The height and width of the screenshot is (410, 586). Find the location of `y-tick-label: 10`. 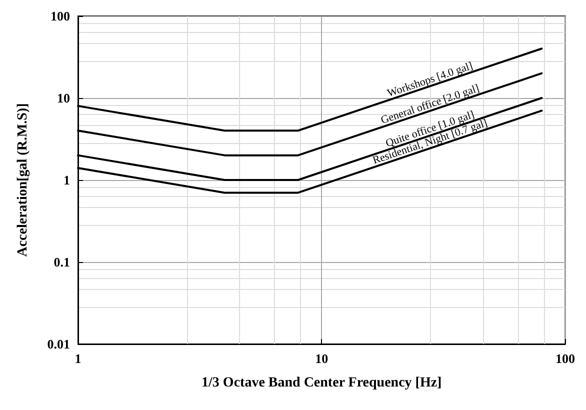

y-tick-label: 10 is located at coordinates (63, 98).